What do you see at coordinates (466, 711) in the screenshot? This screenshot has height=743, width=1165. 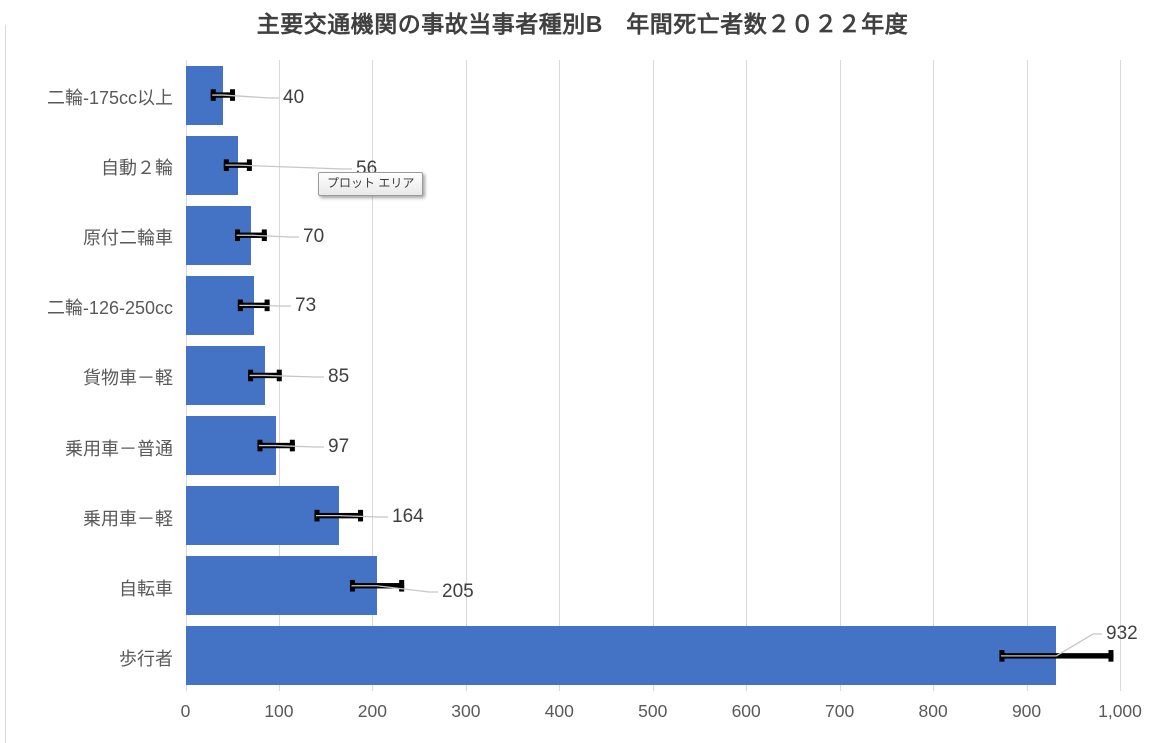 I see `x-tick-label: 300` at bounding box center [466, 711].